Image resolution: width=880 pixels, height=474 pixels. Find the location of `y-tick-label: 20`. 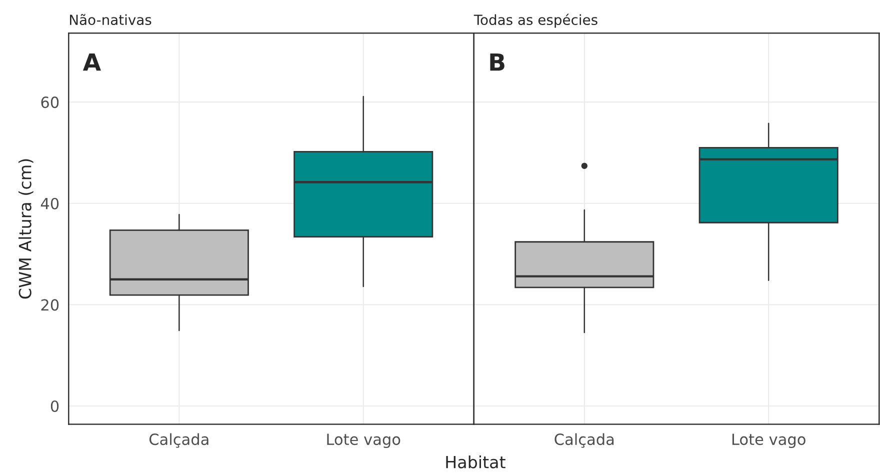

y-tick-label: 20 is located at coordinates (50, 305).